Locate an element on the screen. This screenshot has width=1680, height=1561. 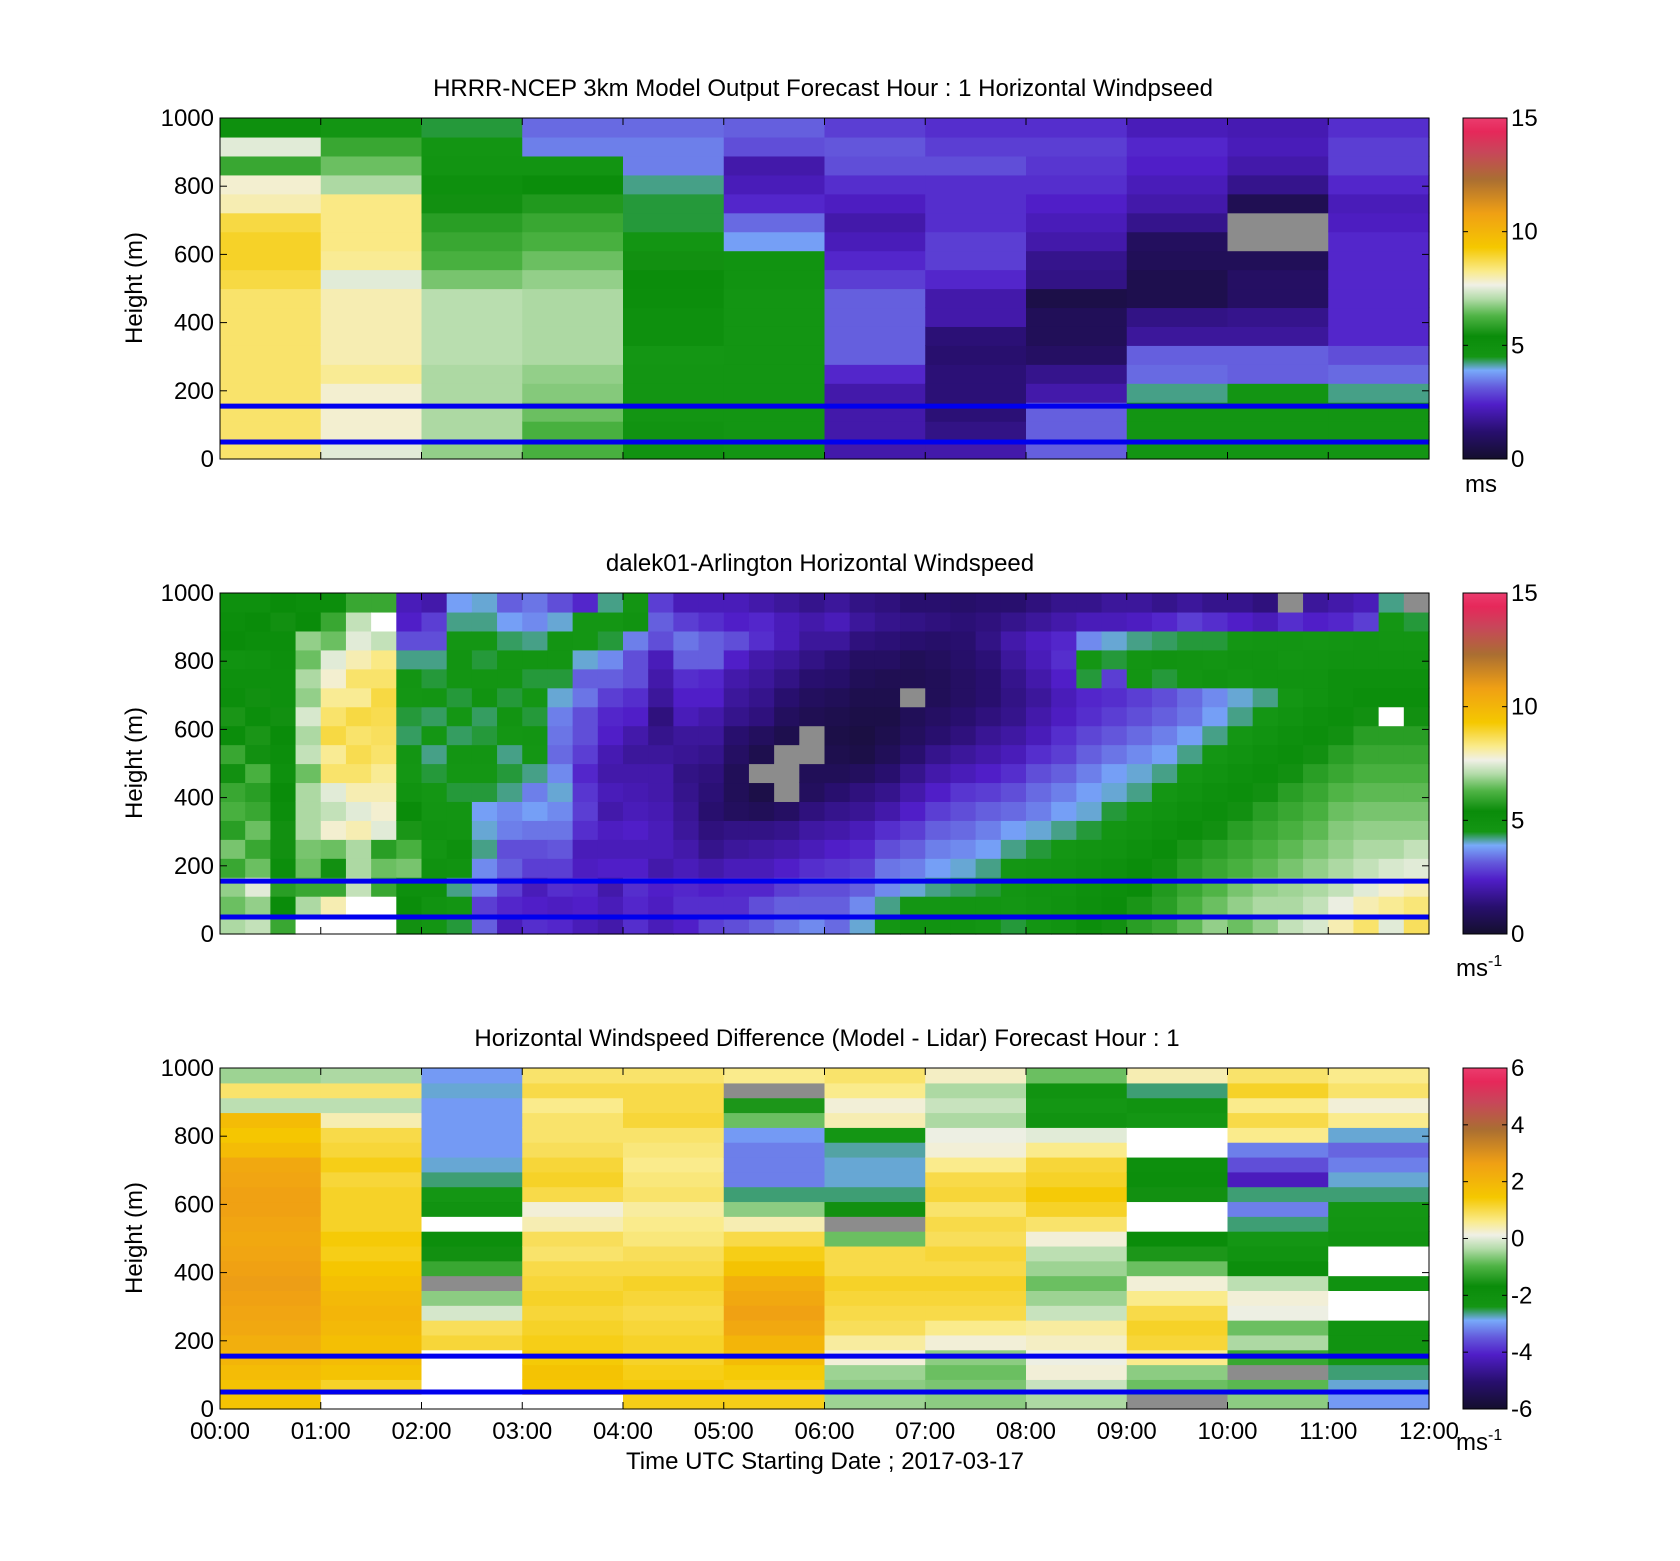
x-tick-label: 12:00 is located at coordinates (1429, 1431).